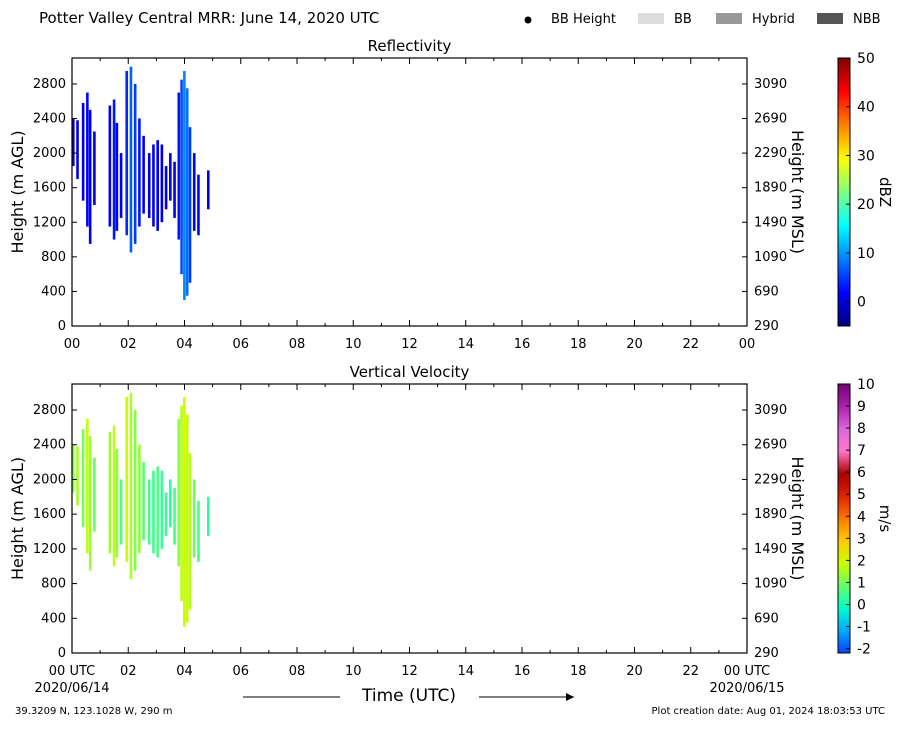 Image resolution: width=900 pixels, height=729 pixels. What do you see at coordinates (770, 188) in the screenshot?
I see `y-right-tick-label: 1890` at bounding box center [770, 188].